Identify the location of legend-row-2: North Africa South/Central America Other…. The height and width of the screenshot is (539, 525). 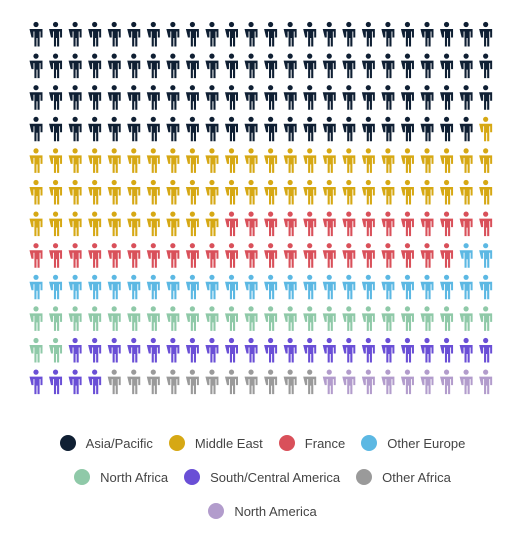
(262, 477).